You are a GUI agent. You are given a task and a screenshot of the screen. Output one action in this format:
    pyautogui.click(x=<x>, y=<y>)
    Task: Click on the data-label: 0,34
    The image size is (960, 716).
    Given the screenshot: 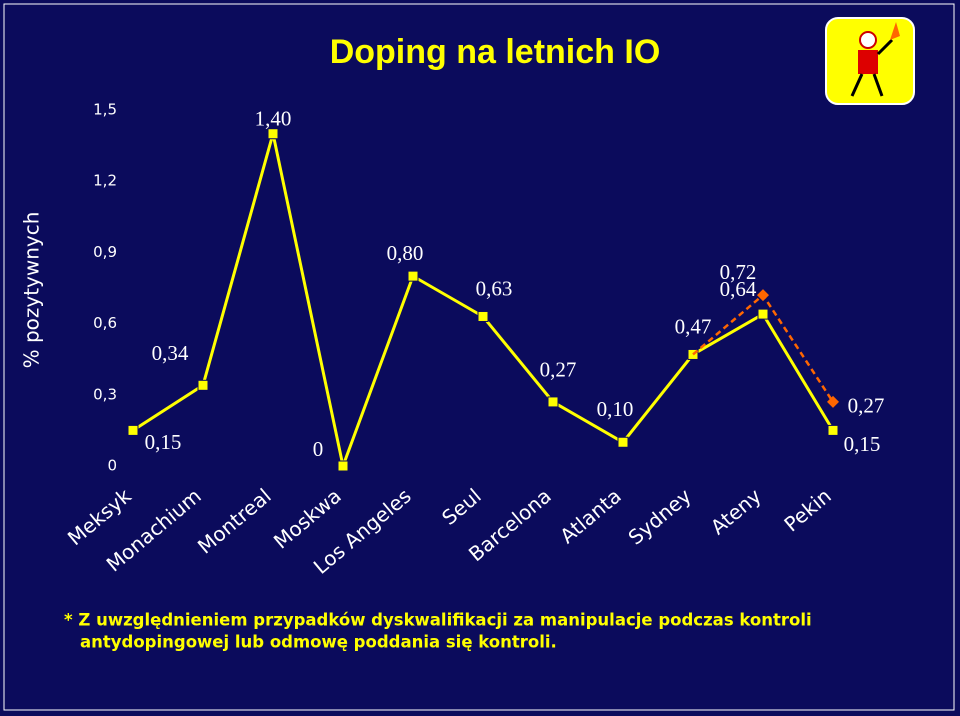 What is the action you would take?
    pyautogui.click(x=170, y=353)
    